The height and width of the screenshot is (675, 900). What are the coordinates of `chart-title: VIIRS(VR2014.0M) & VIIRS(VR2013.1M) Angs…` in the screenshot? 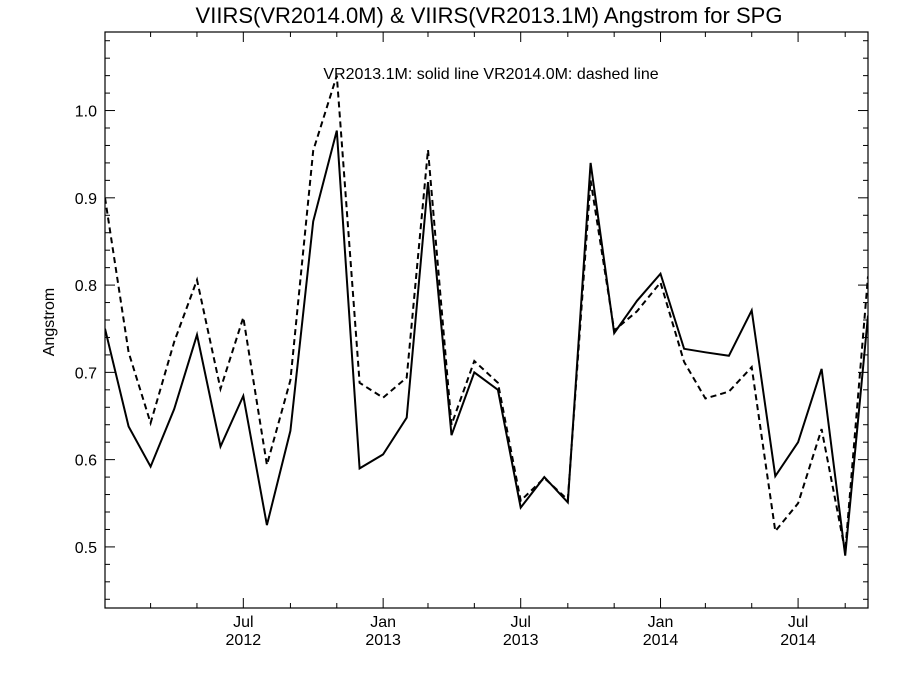 It's located at (489, 15).